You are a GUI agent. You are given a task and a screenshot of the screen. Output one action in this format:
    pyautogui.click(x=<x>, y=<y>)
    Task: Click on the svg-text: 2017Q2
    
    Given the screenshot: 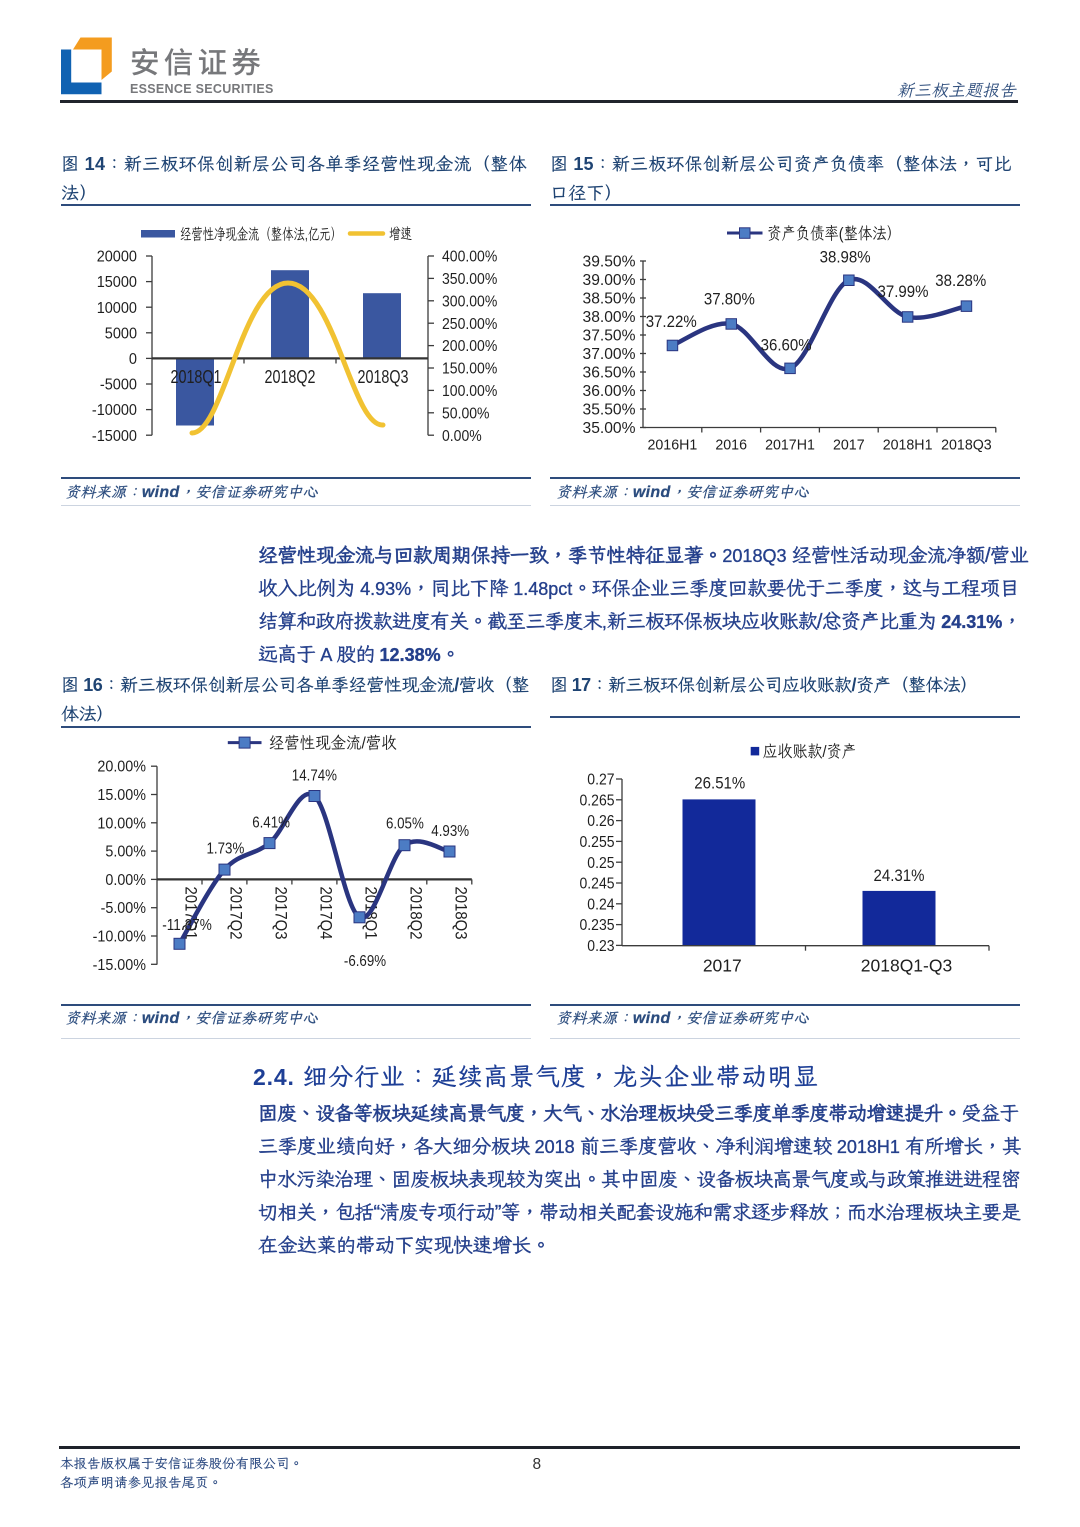 What is the action you would take?
    pyautogui.click(x=236, y=913)
    